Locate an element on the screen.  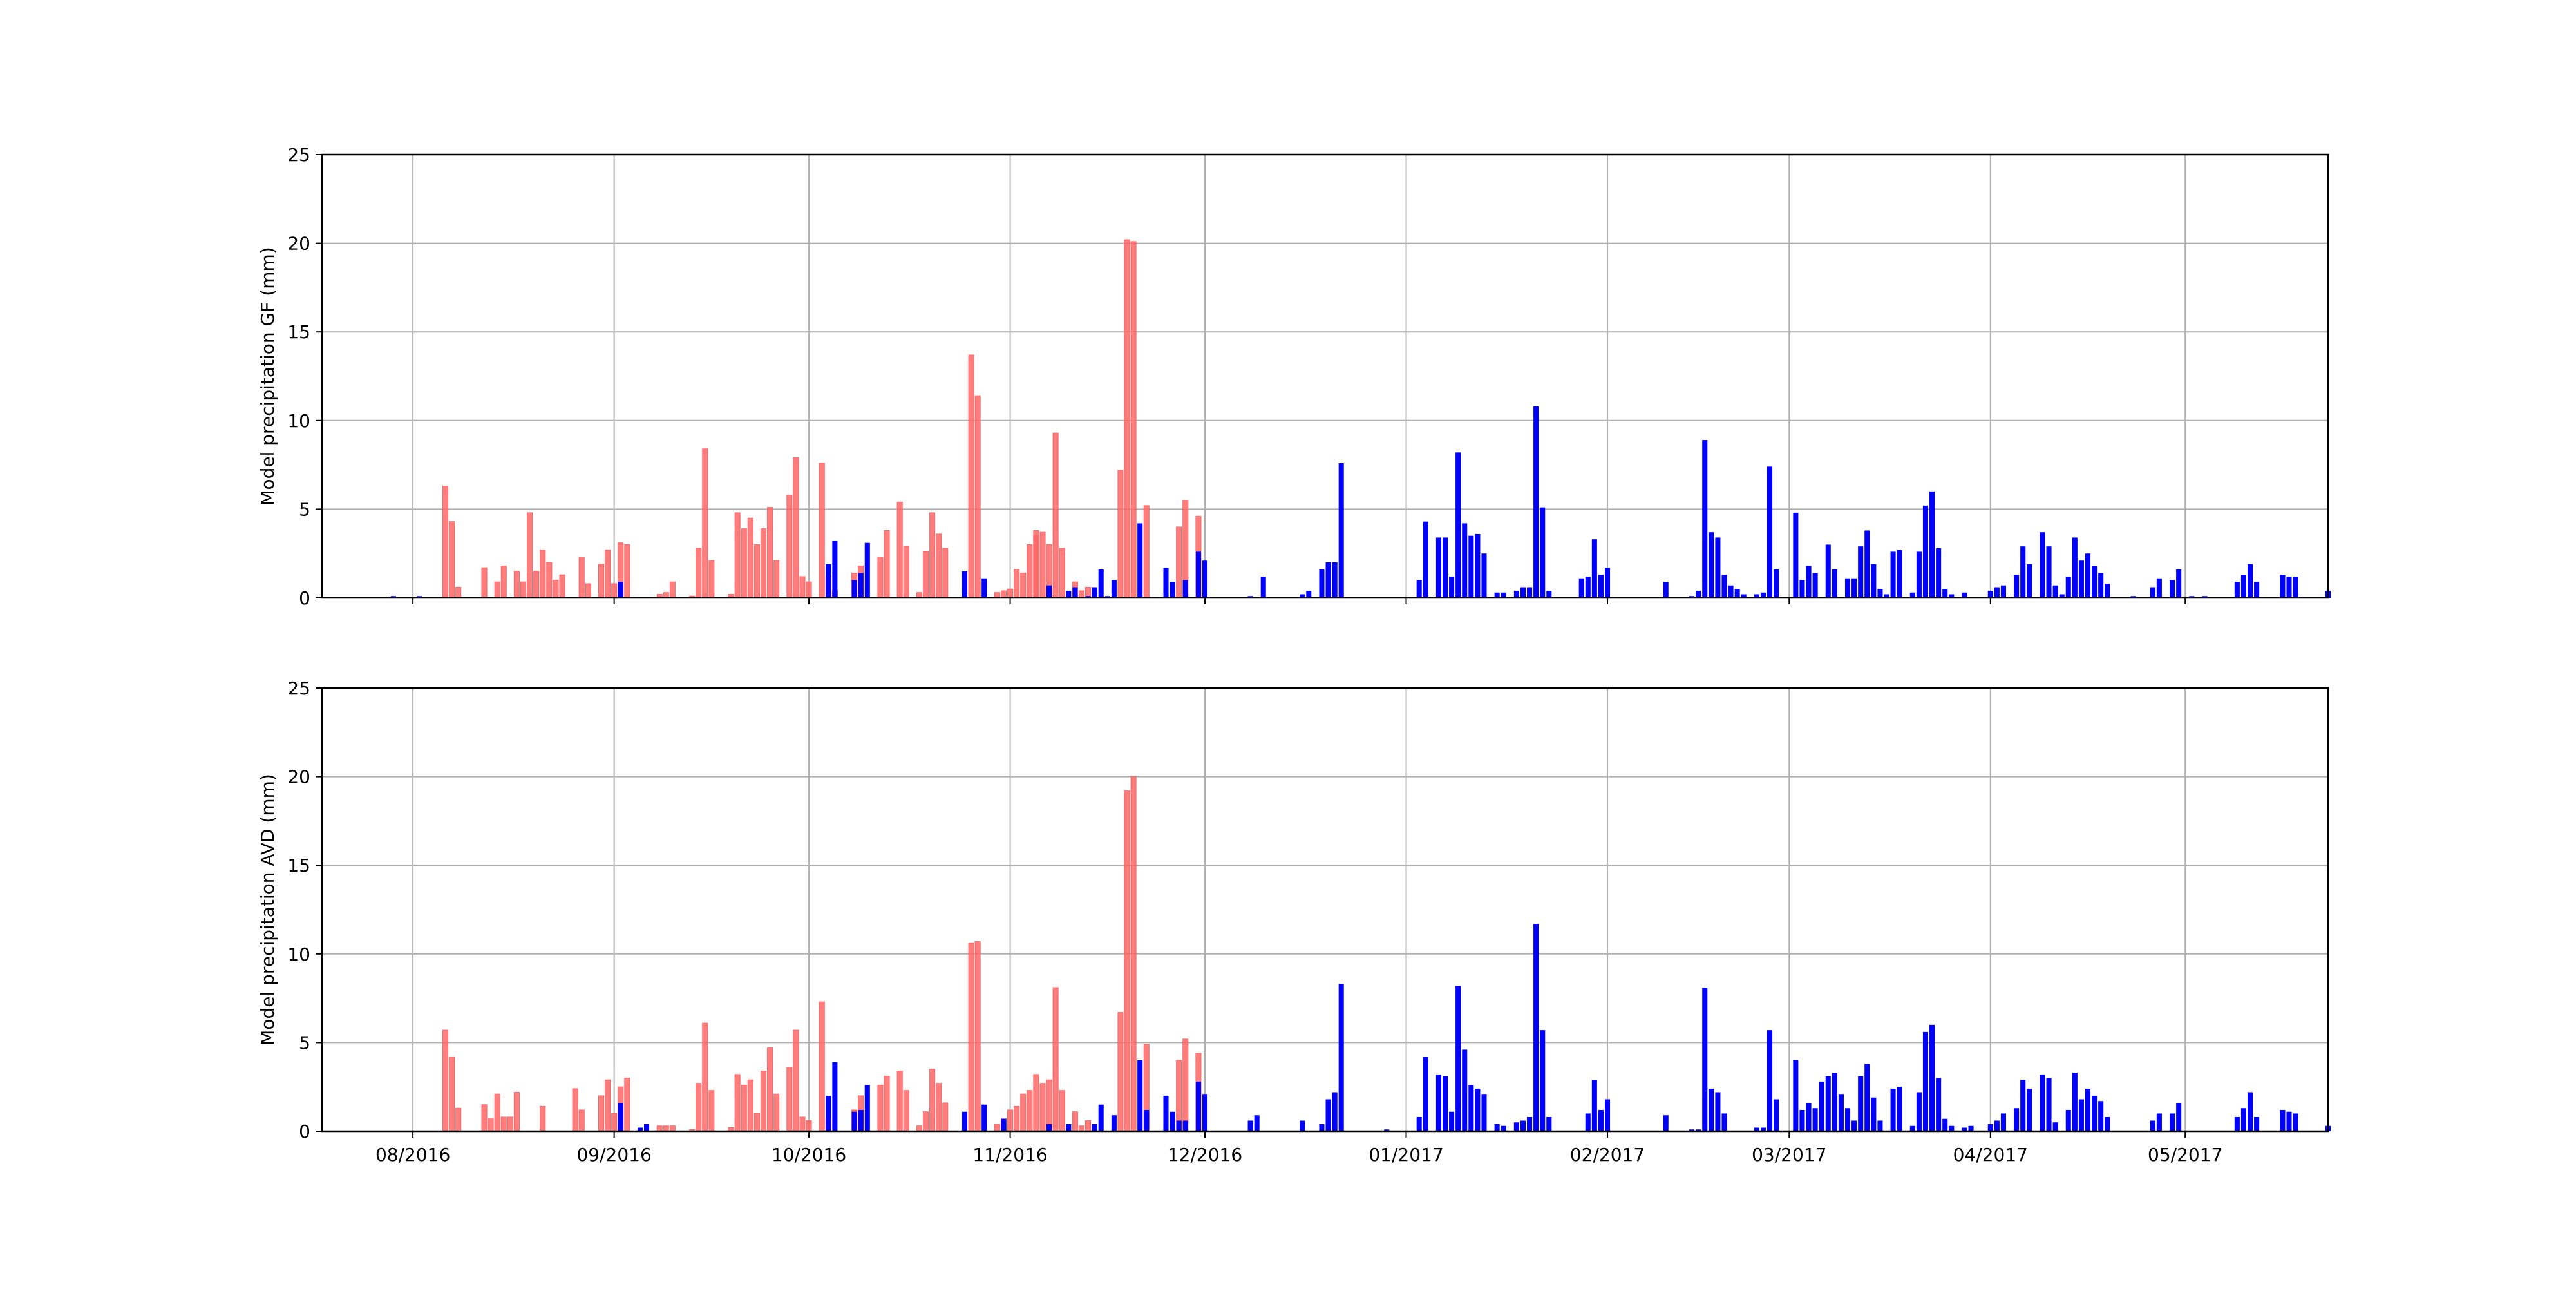
x-tick-label: 10/2016 is located at coordinates (809, 1154).